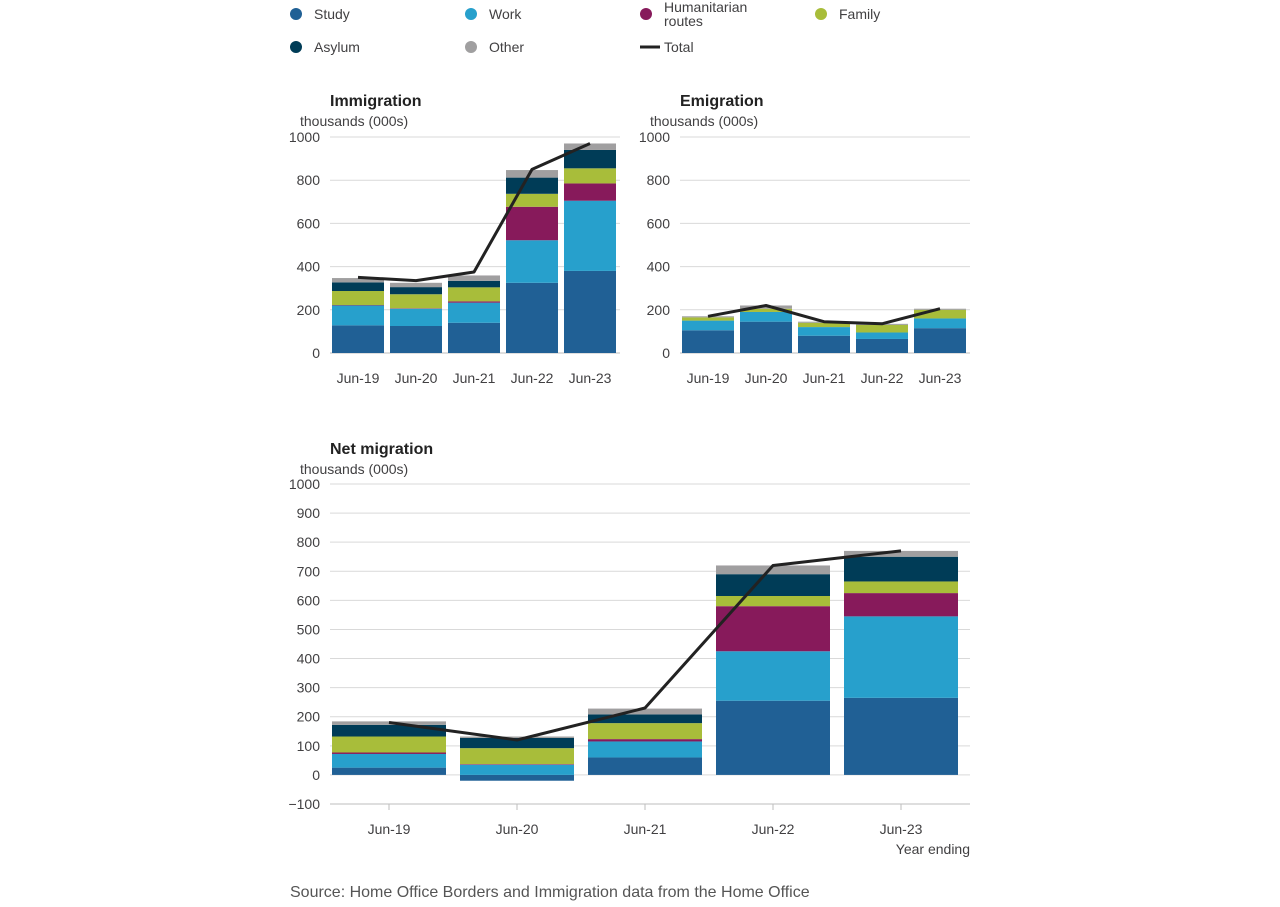 The height and width of the screenshot is (907, 1280). What do you see at coordinates (933, 849) in the screenshot?
I see `net-x-axis-label: Year ending` at bounding box center [933, 849].